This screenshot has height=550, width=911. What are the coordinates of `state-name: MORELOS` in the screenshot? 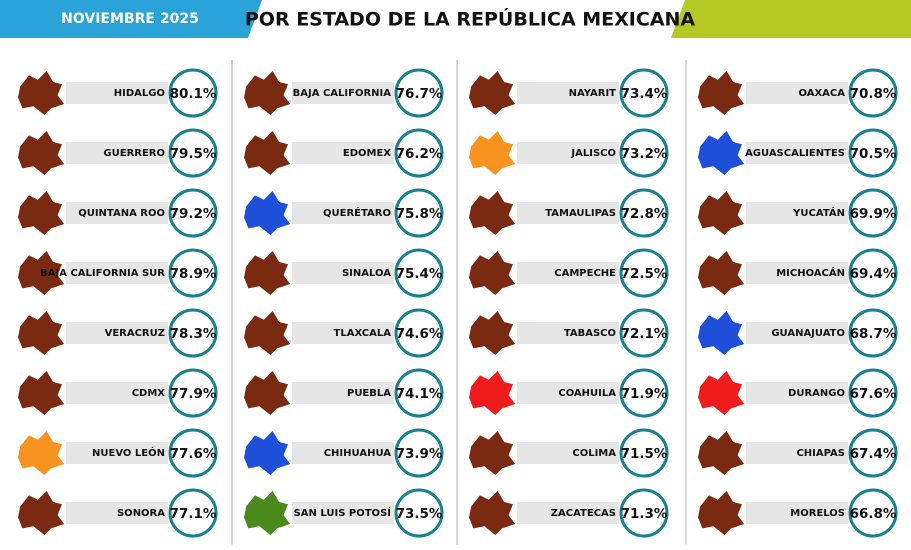 It's located at (817, 513).